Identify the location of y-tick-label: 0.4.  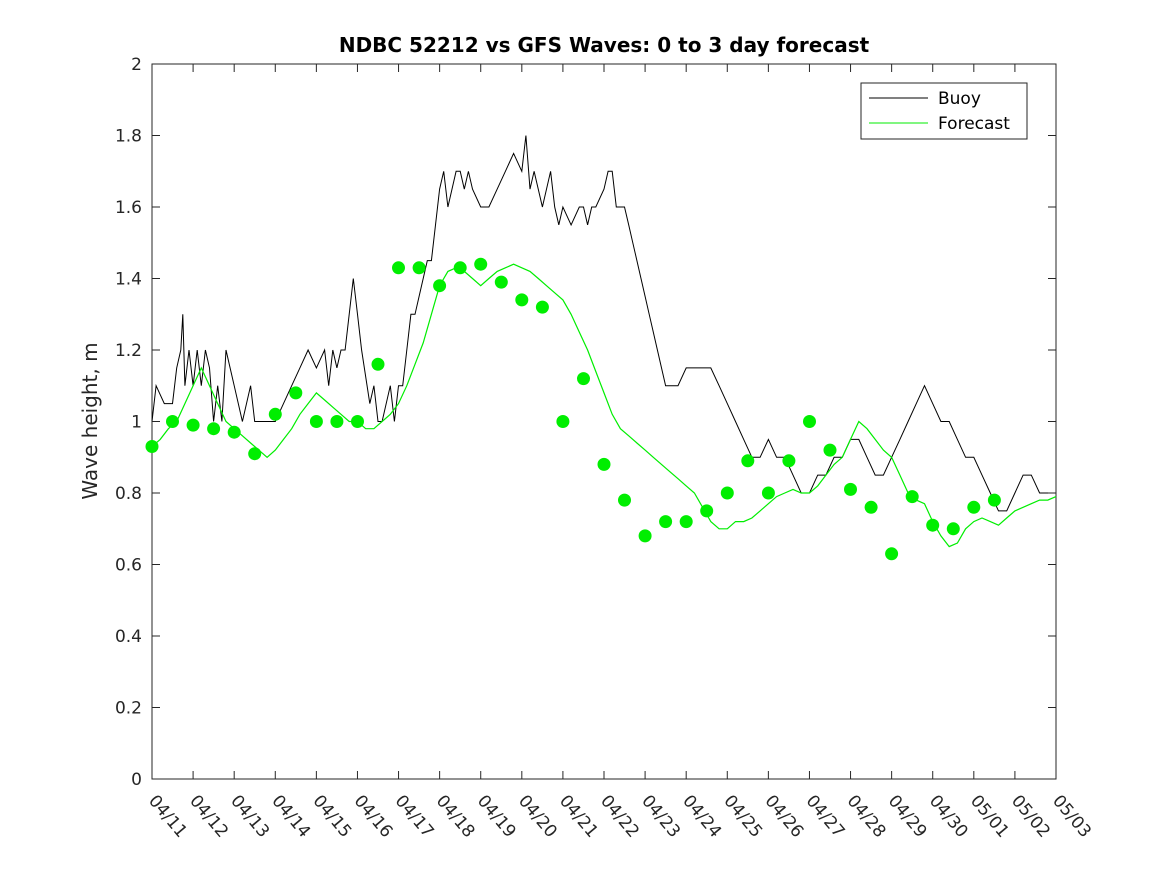
(128, 637).